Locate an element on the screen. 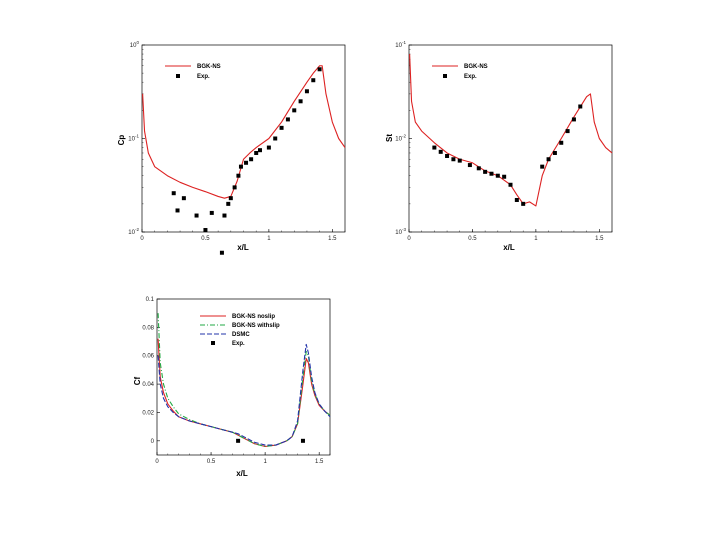  st-x-axis-title: x/L is located at coordinates (509, 247).